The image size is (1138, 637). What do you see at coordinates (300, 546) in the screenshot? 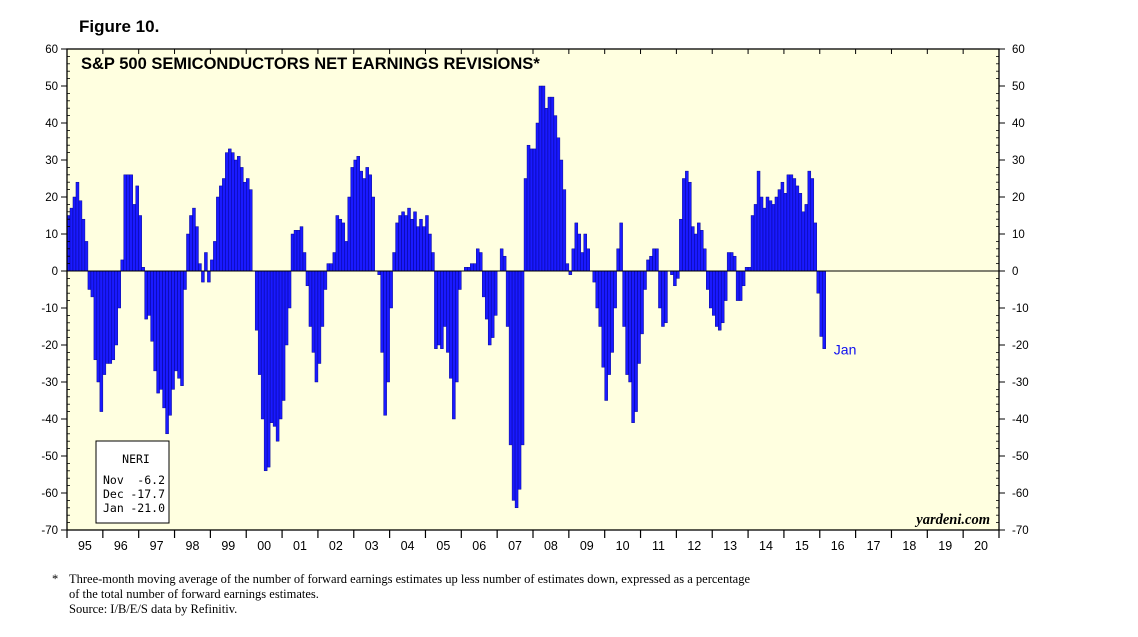
I see `x-tick-label: 01` at bounding box center [300, 546].